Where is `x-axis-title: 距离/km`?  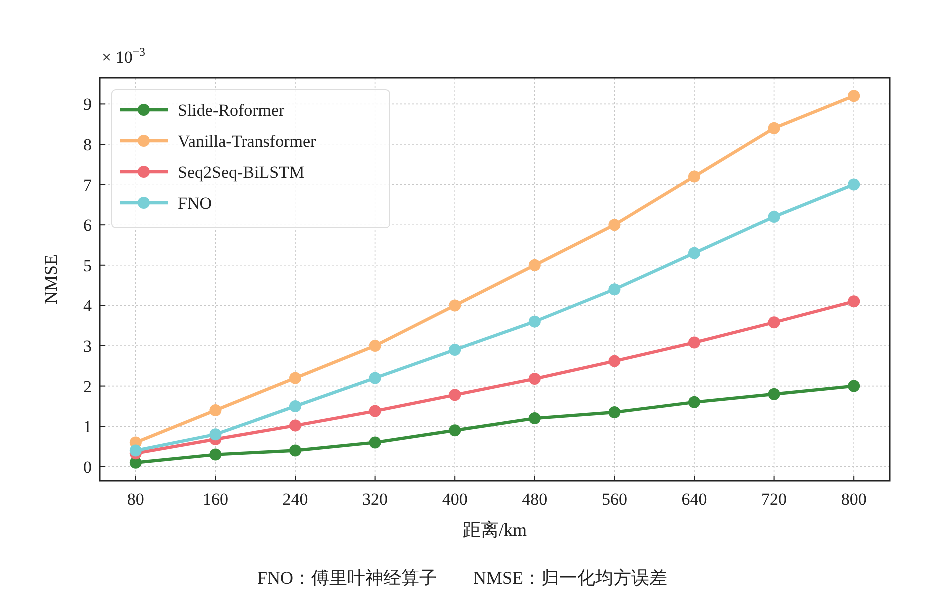 x-axis-title: 距离/km is located at coordinates (495, 530).